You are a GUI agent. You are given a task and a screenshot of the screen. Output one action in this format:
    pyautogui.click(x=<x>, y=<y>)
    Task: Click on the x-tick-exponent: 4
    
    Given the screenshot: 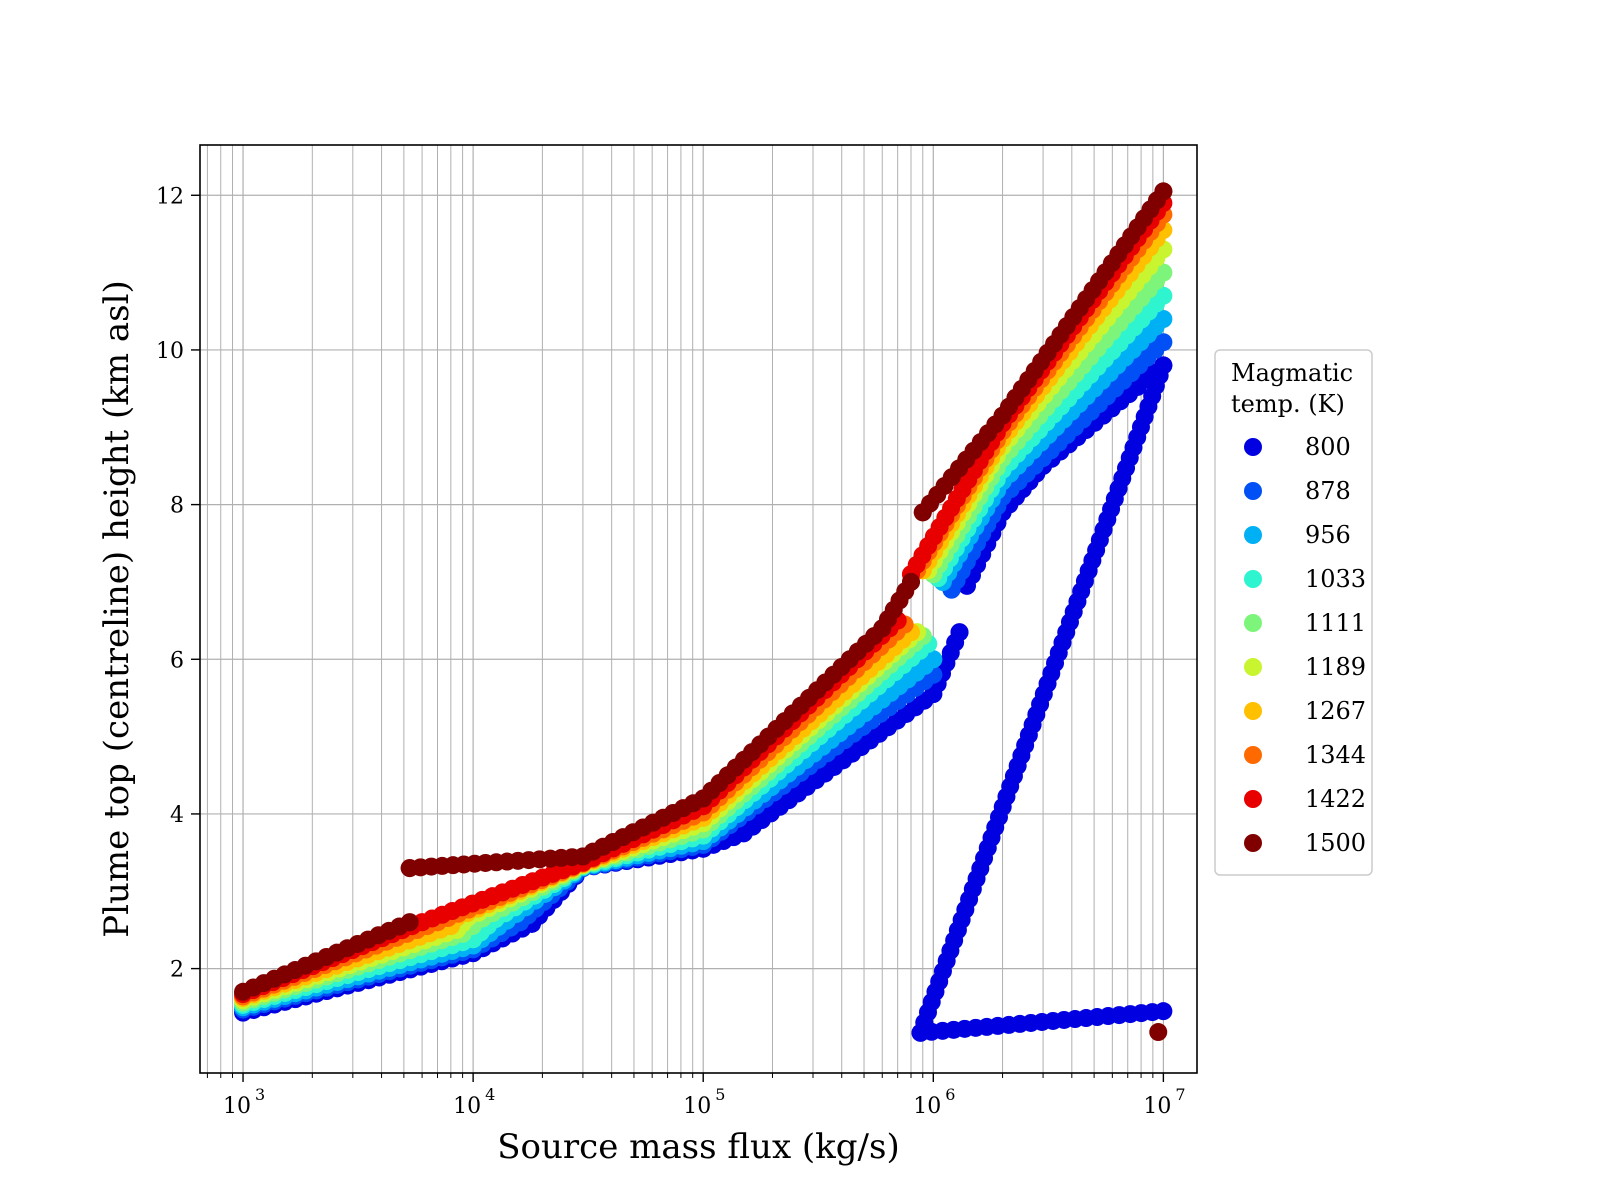 What is the action you would take?
    pyautogui.click(x=490, y=1094)
    